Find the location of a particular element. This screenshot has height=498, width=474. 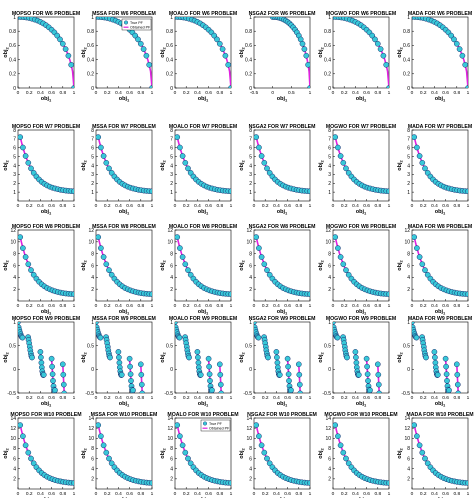

y-tick-label: 12 is located at coordinates (91, 429).